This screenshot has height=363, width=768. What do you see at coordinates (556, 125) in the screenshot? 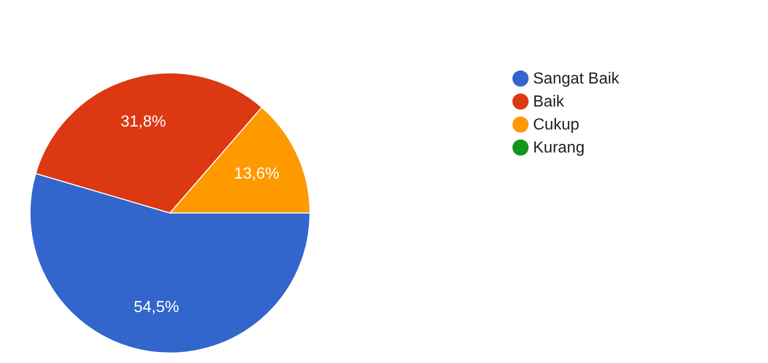
I see `legend-label: Cukup` at bounding box center [556, 125].